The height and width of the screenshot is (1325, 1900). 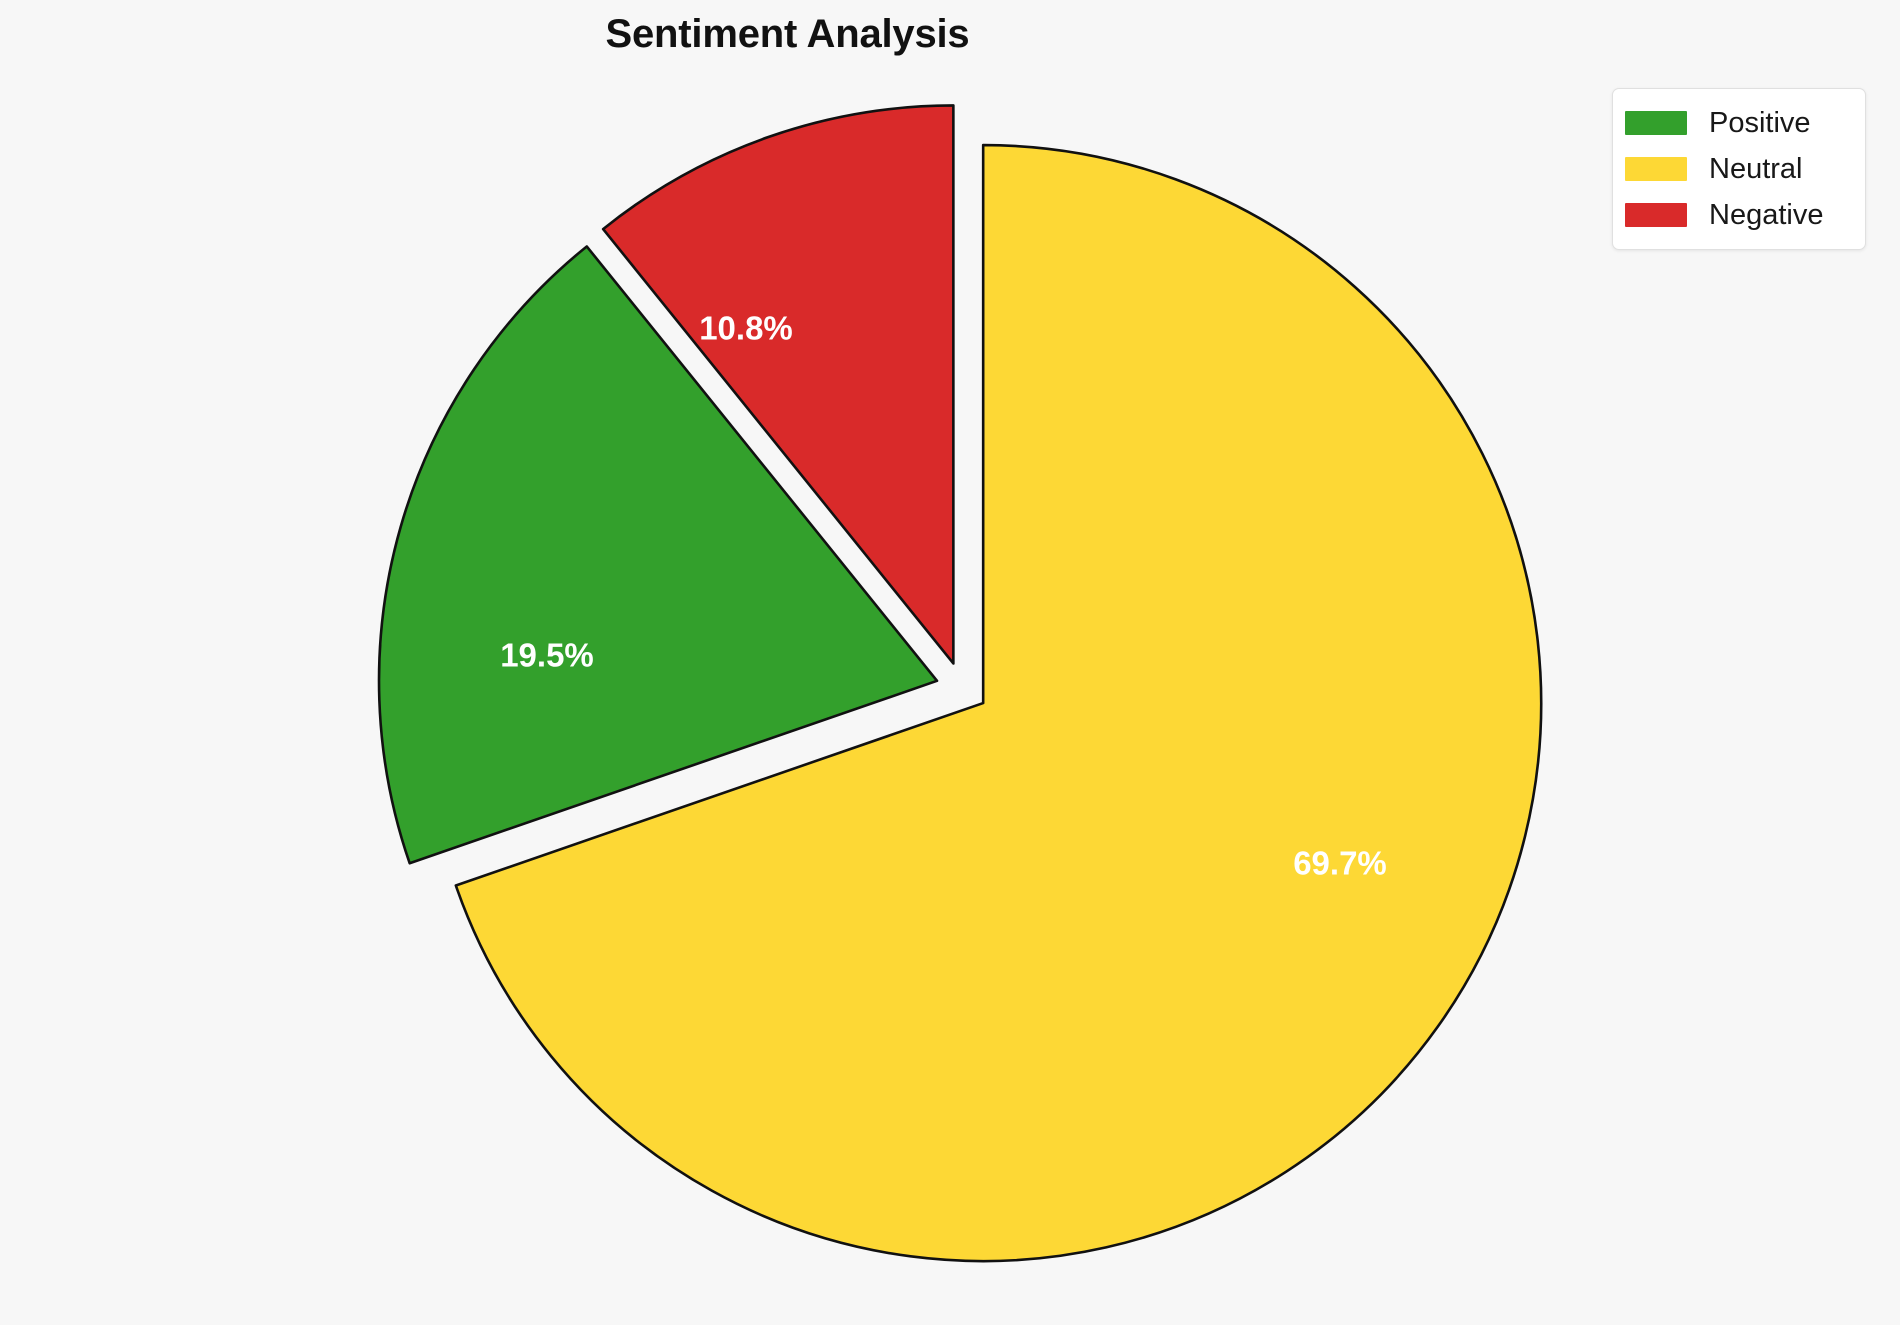 I want to click on legend-item-positive: Positive, so click(x=1738, y=123).